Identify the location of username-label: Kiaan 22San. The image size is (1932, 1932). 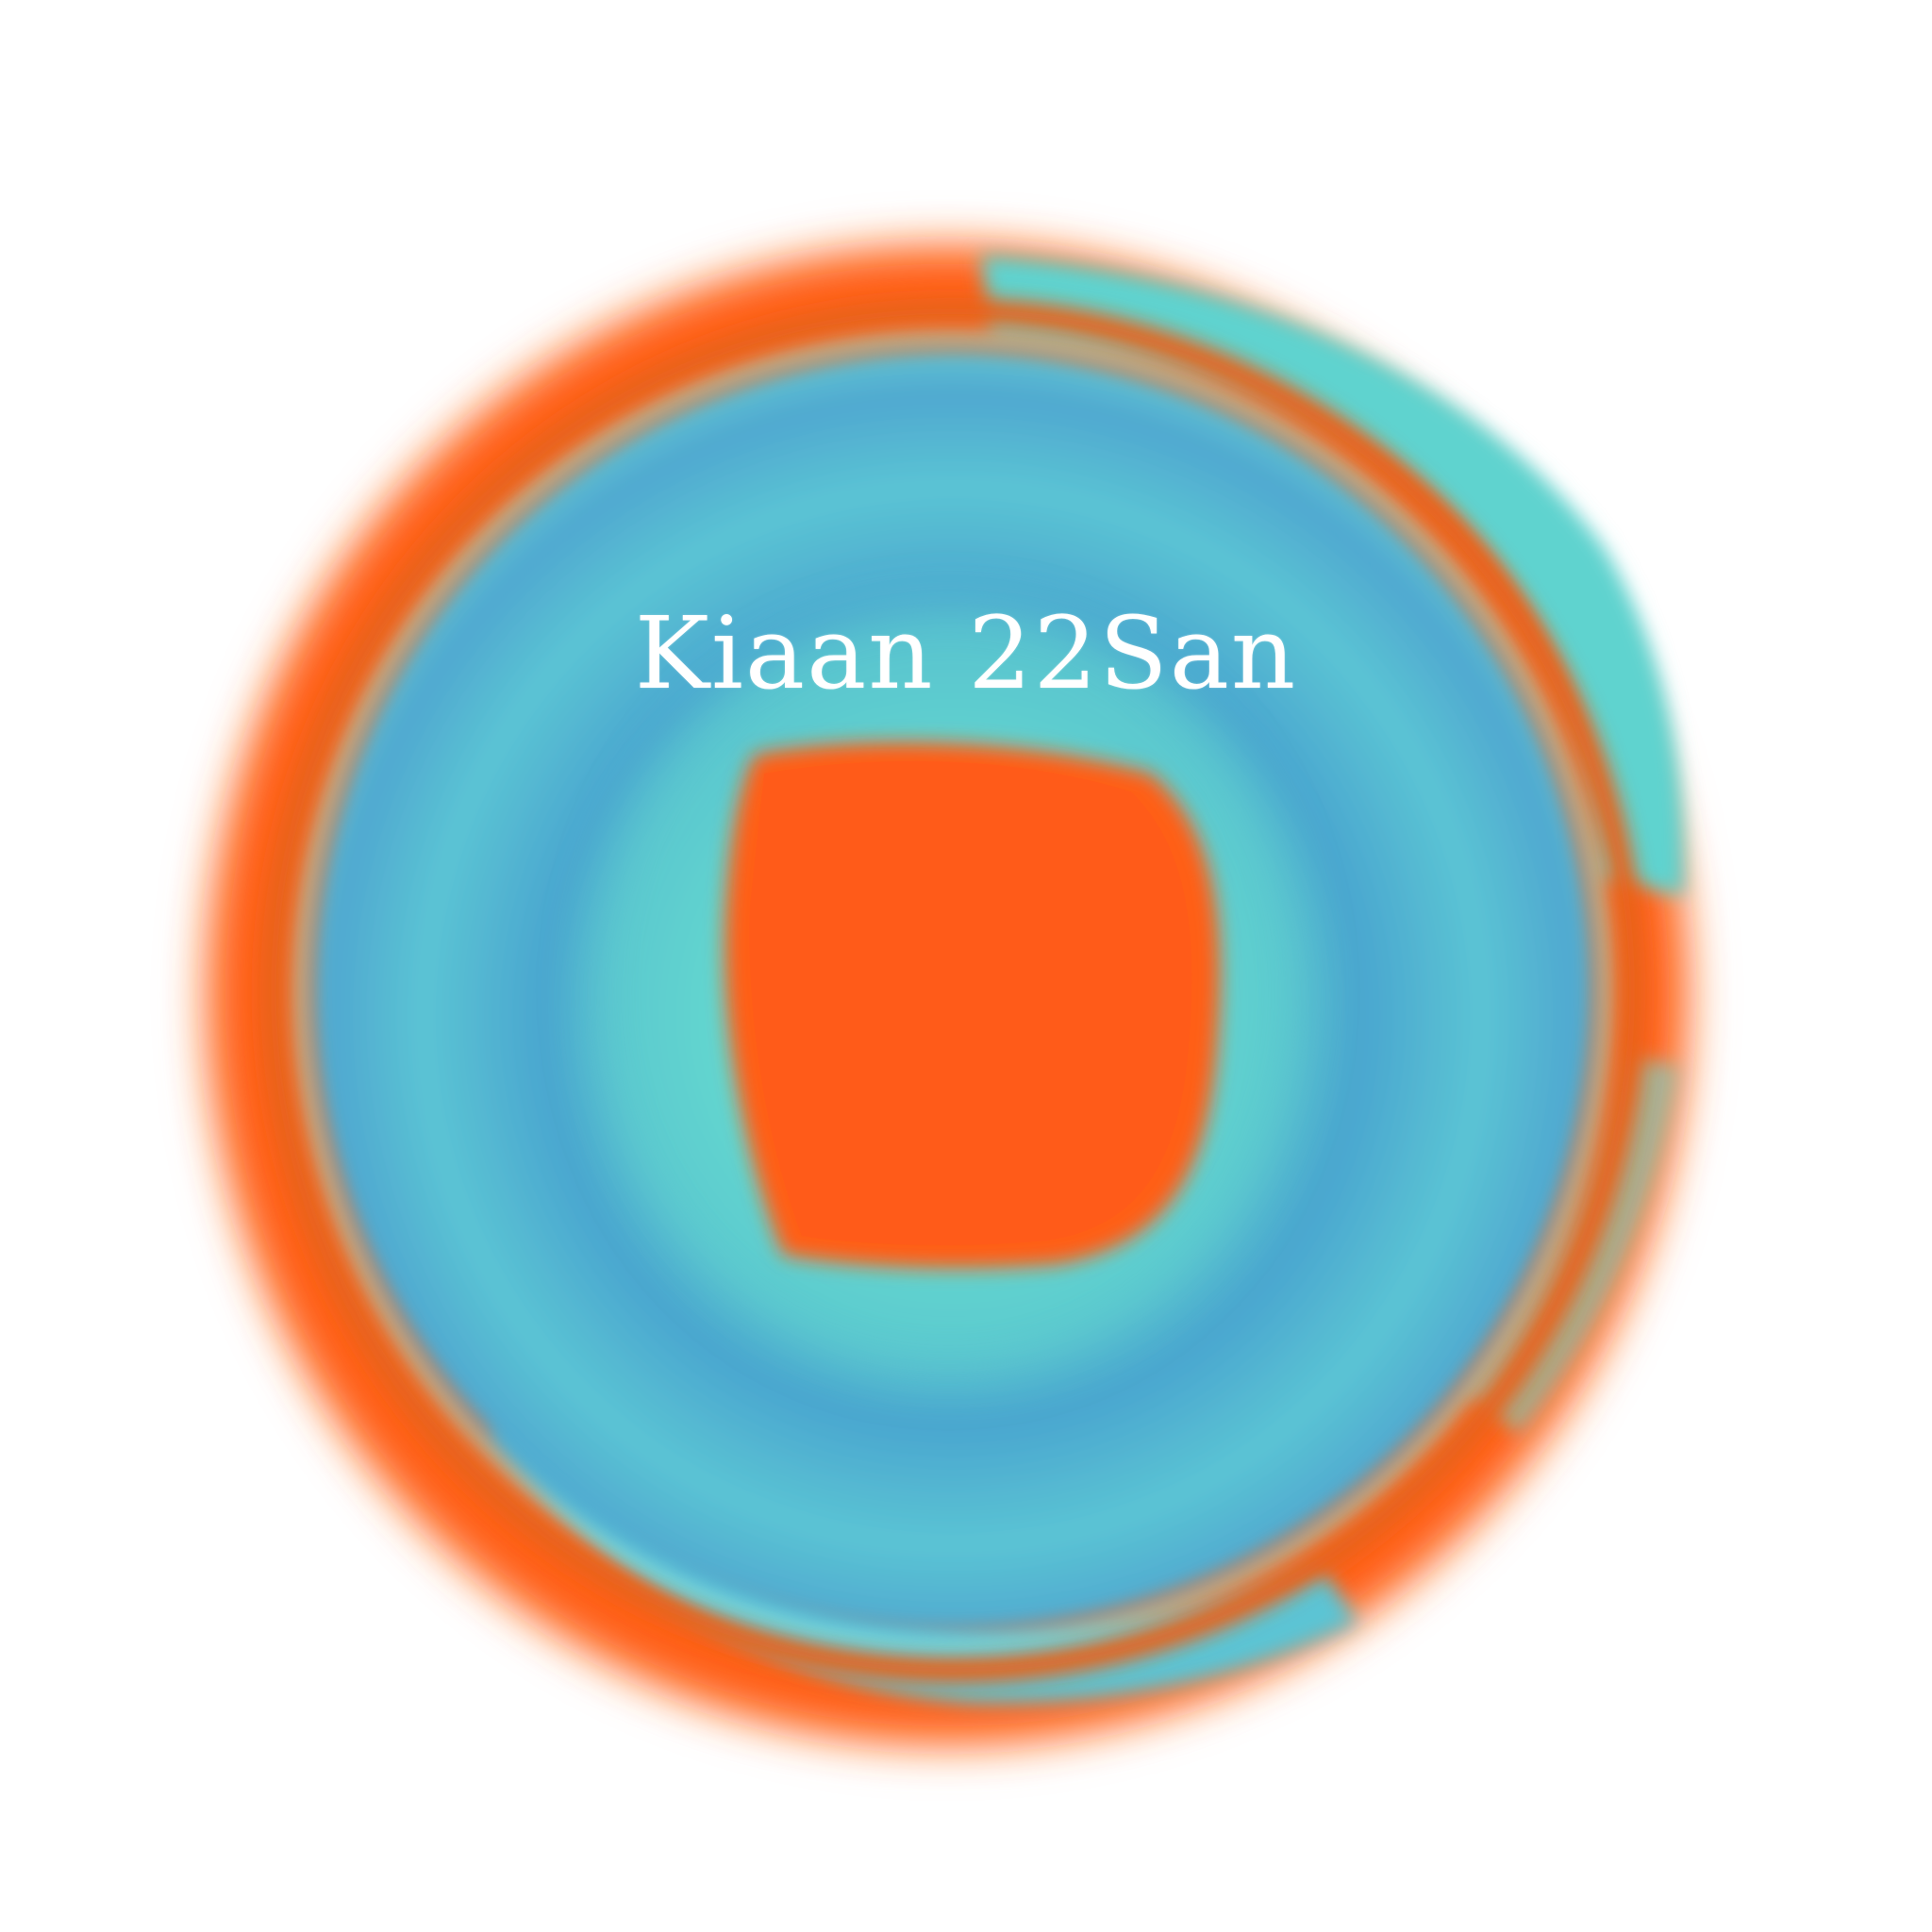
(966, 654).